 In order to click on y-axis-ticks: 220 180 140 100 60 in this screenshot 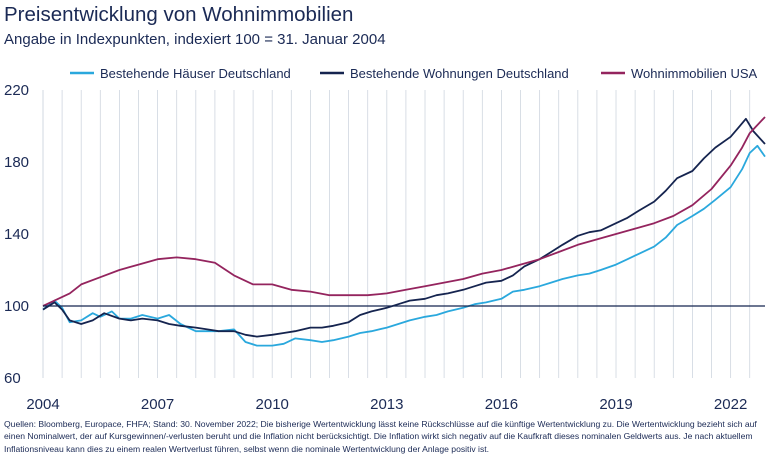, I will do `click(16, 234)`.